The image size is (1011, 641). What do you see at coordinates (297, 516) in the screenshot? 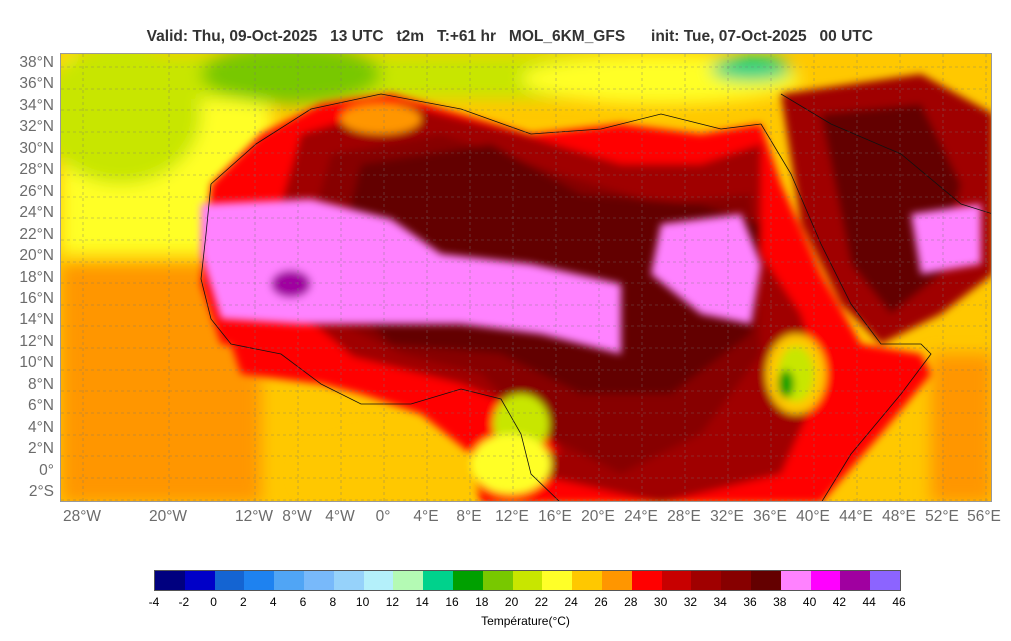
I see `lon-label: 8°W` at bounding box center [297, 516].